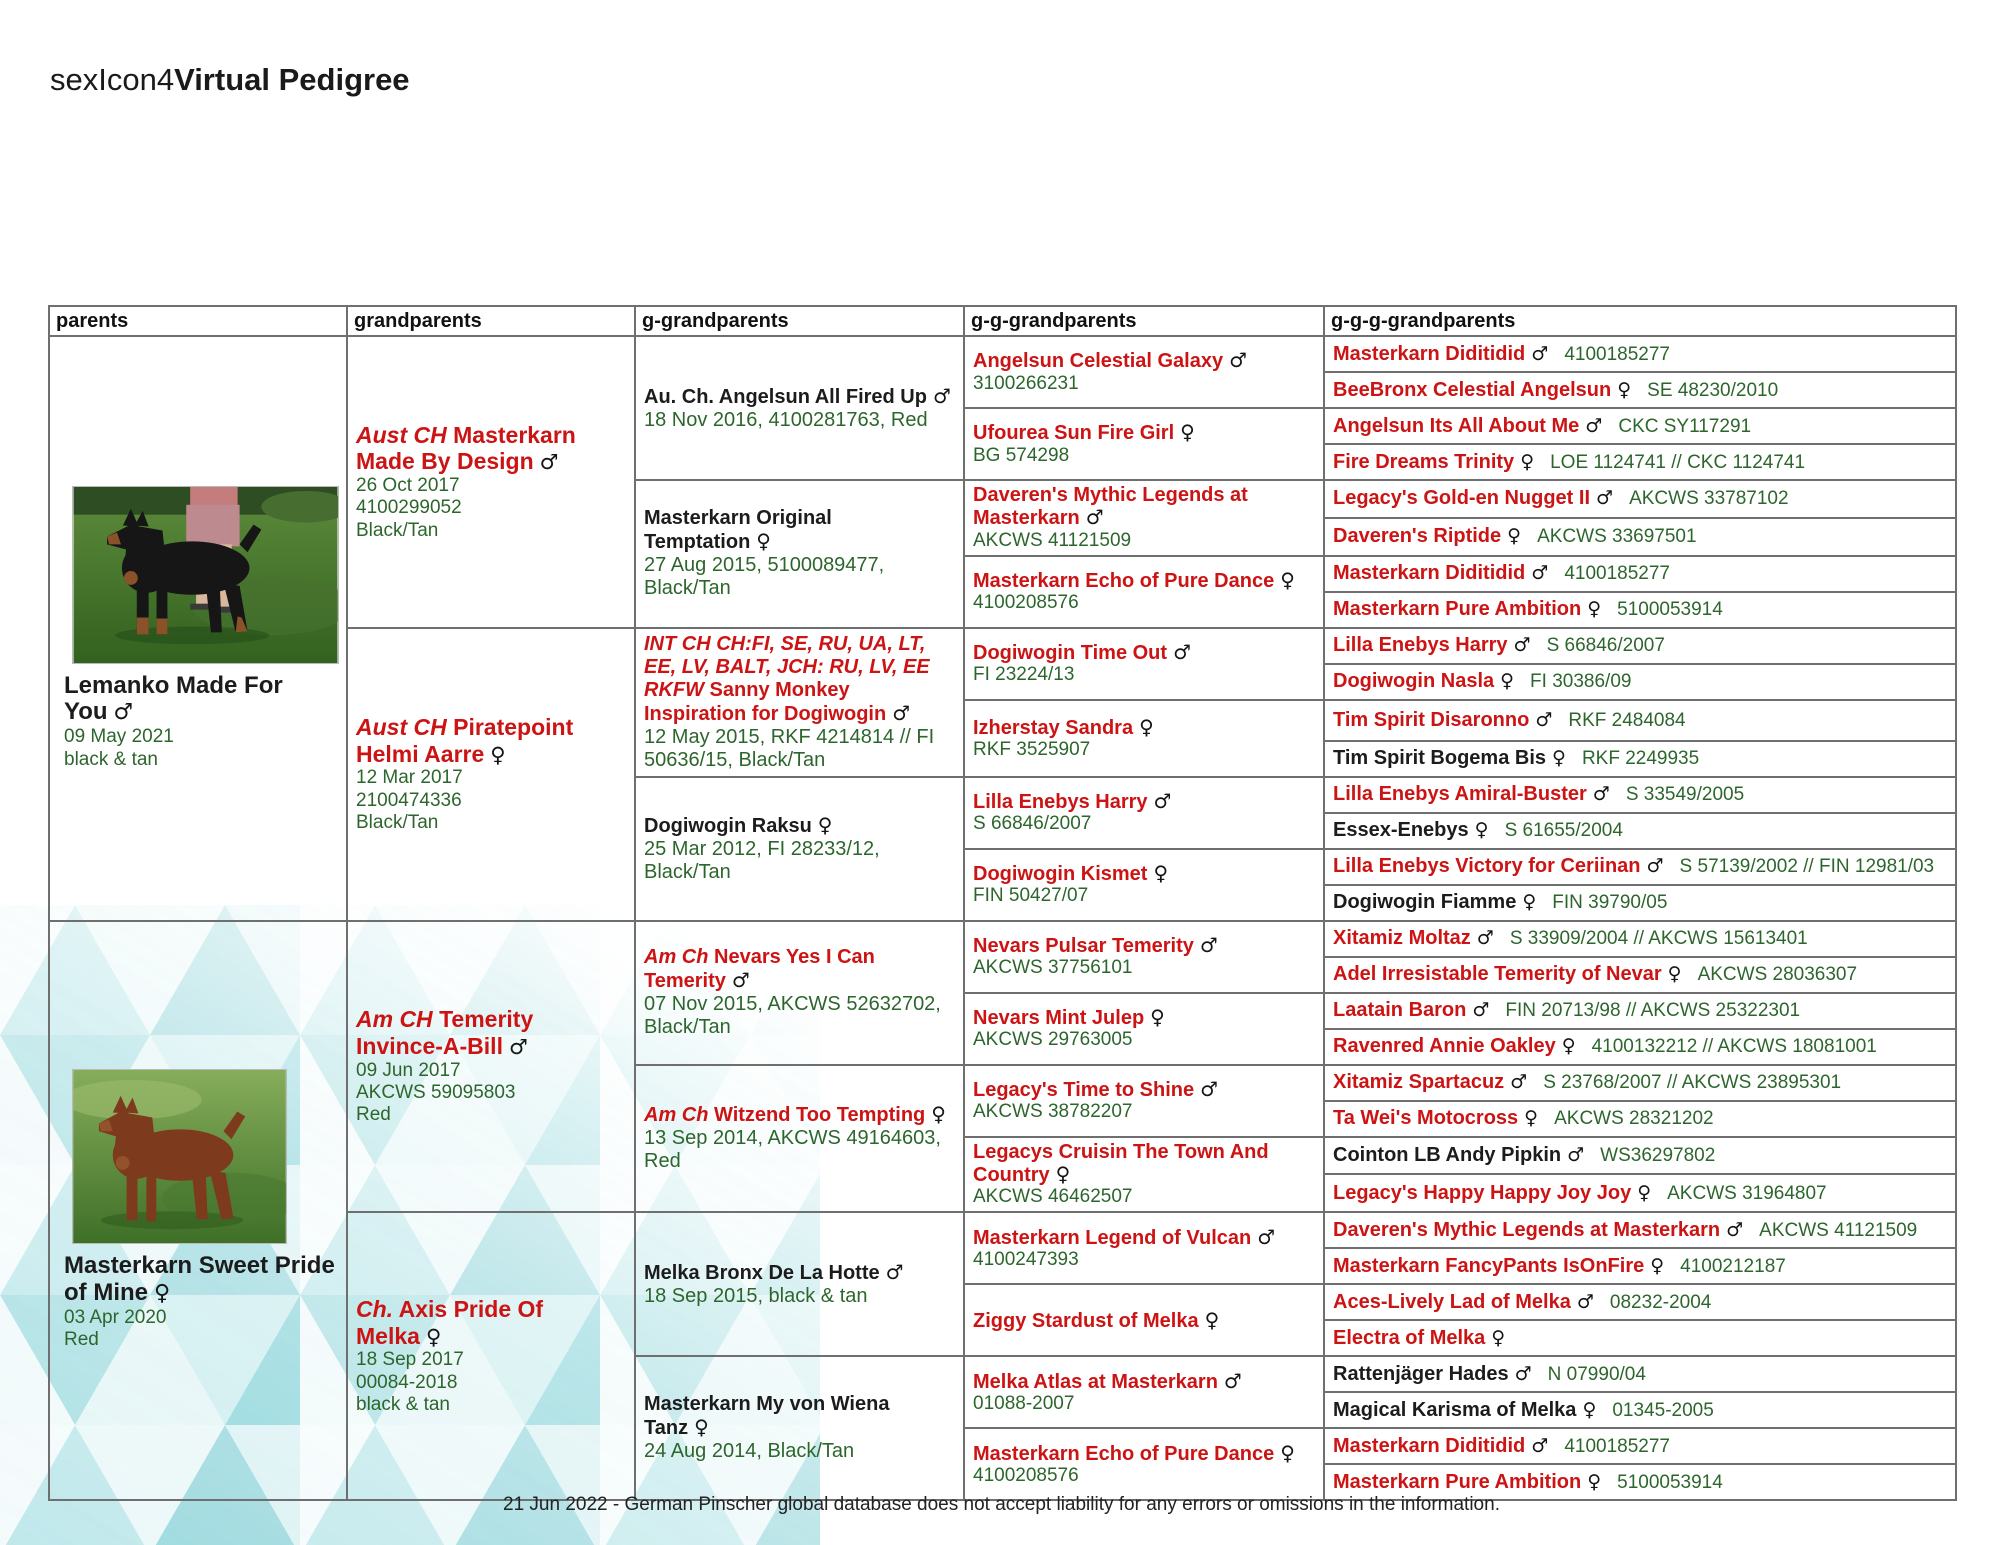 Image resolution: width=2000 pixels, height=1545 pixels. I want to click on reg-number: 3100266231, so click(1026, 383).